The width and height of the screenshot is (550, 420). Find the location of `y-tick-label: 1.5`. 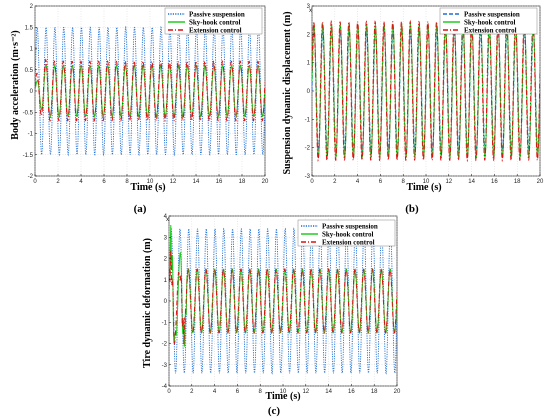

y-tick-label: 1.5 is located at coordinates (29, 28).